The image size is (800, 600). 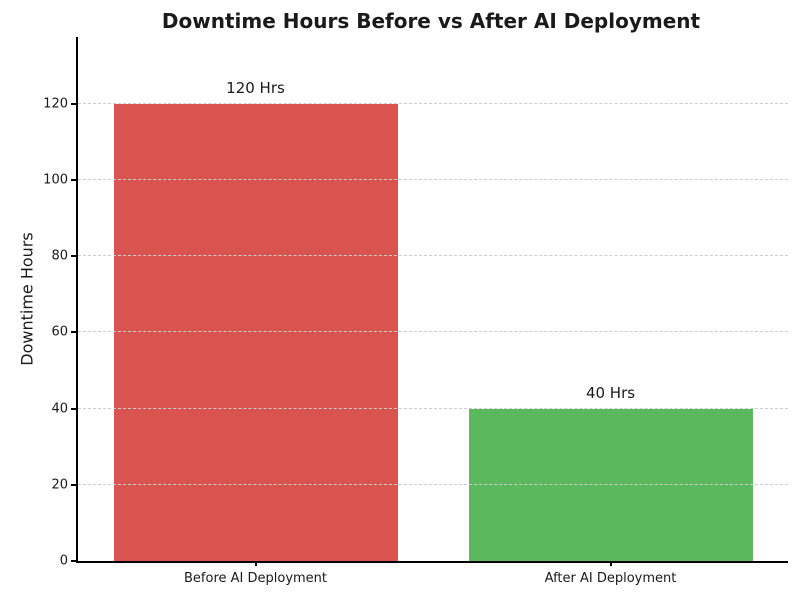 I want to click on bar-after-ai-deployment, so click(x=610, y=484).